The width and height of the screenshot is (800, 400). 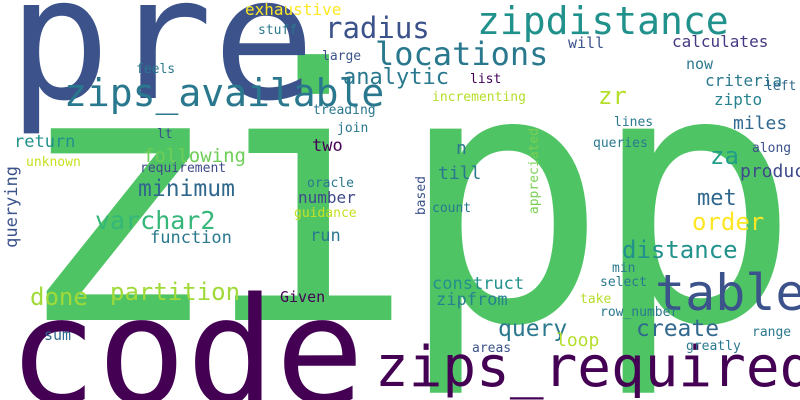 I want to click on word-pre: pre, so click(x=162, y=69).